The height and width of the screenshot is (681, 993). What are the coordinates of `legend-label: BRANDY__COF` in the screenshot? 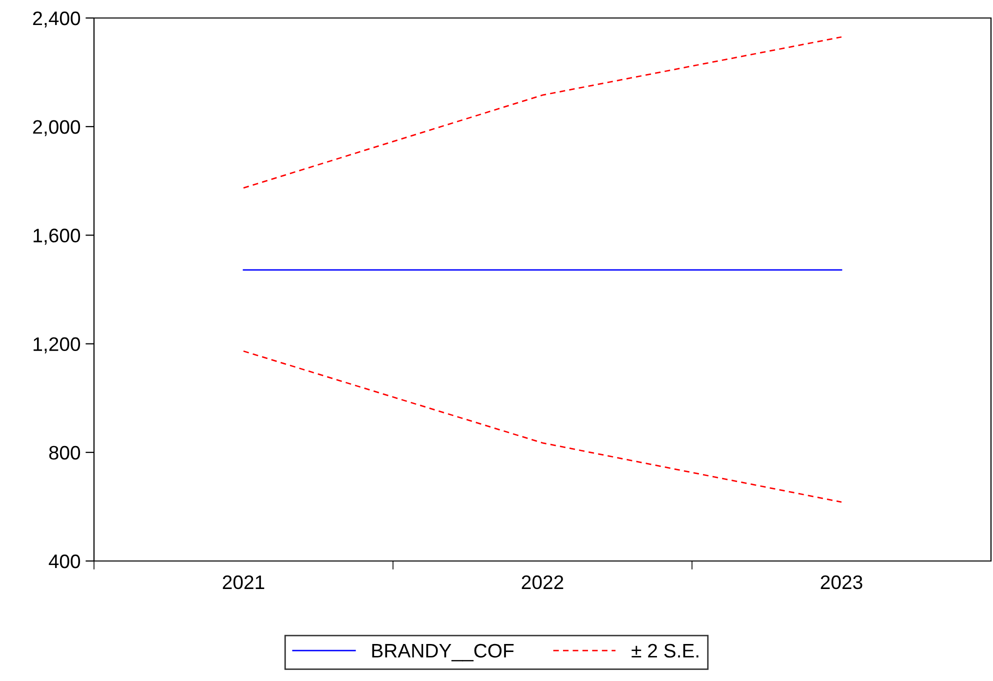 It's located at (443, 653).